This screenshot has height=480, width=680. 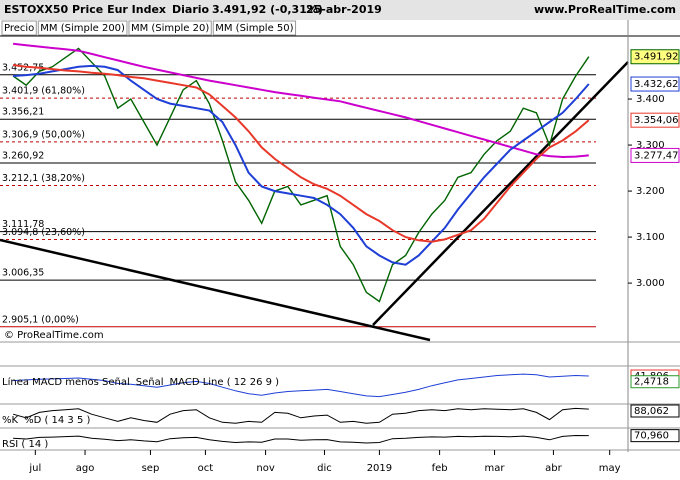 What do you see at coordinates (215, 290) in the screenshot?
I see `trend-line` at bounding box center [215, 290].